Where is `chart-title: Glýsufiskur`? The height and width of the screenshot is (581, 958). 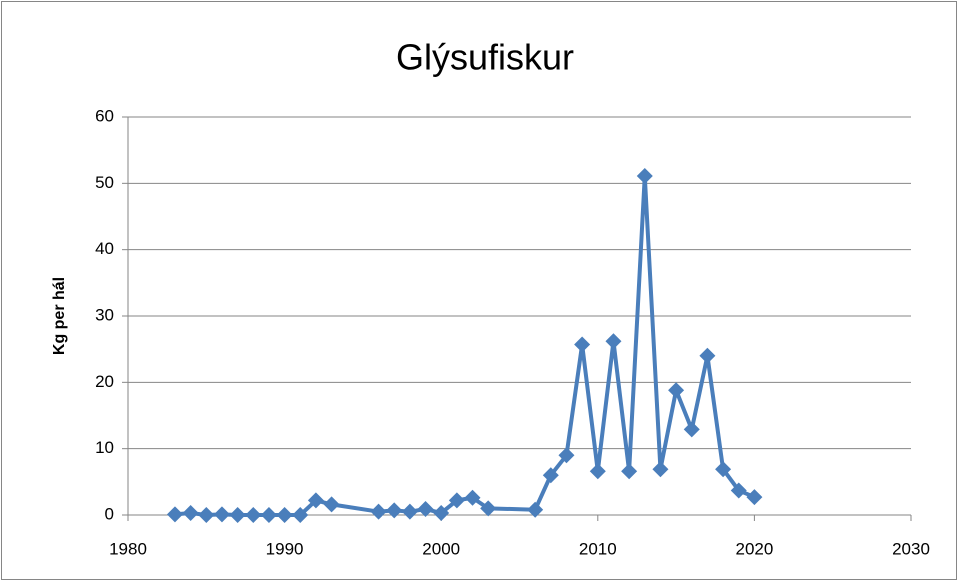 chart-title: Glýsufiskur is located at coordinates (485, 57).